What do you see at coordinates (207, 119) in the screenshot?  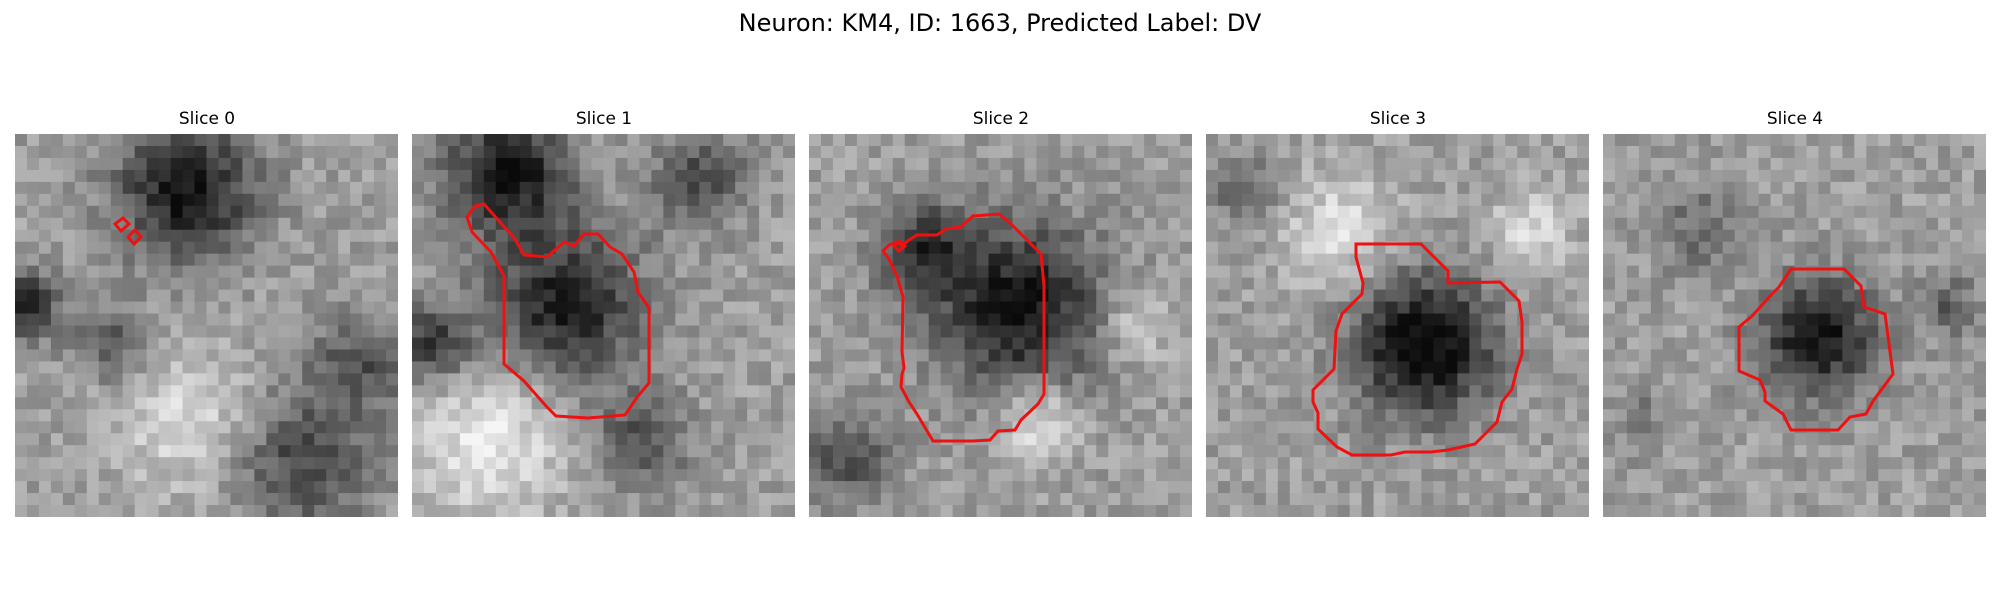 I see `slice-title: Slice 0` at bounding box center [207, 119].